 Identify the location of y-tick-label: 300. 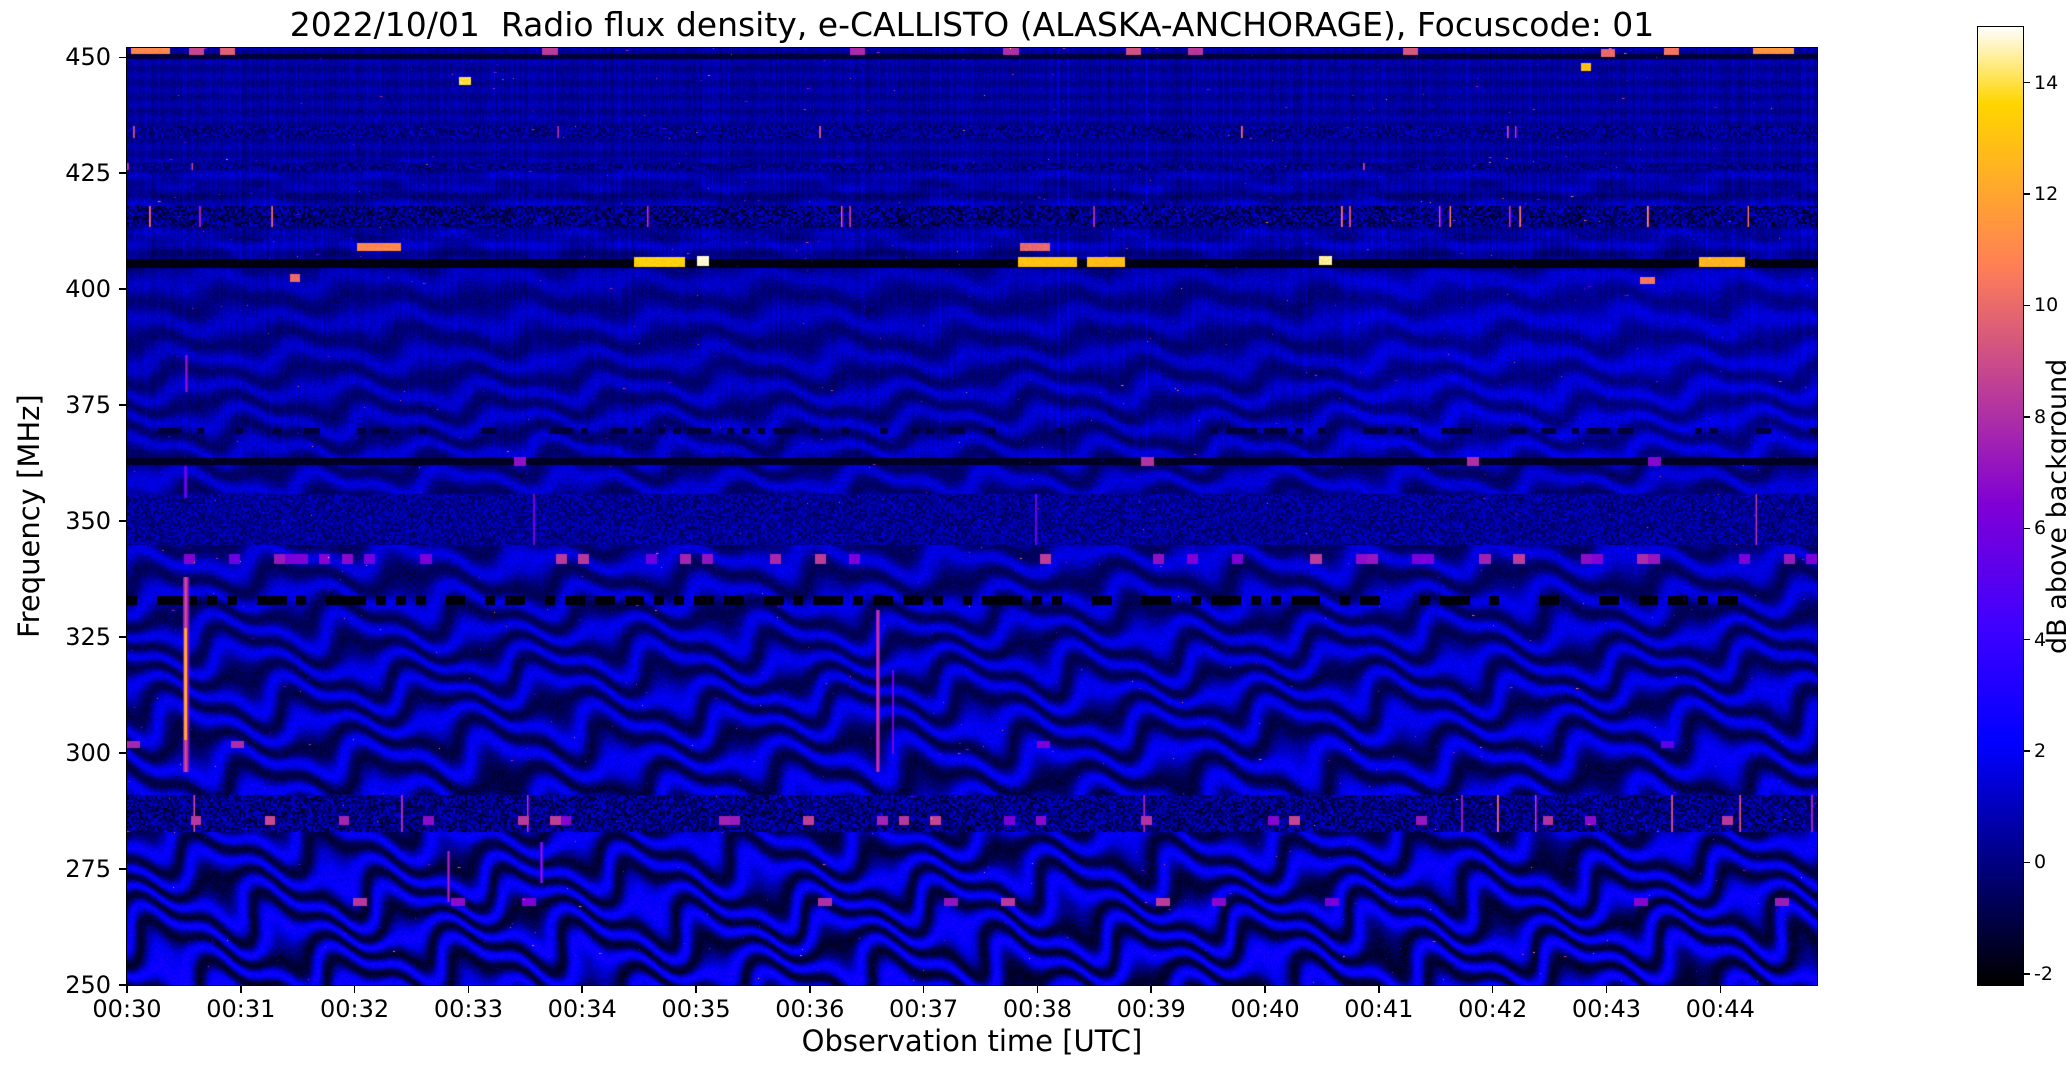
(88, 753).